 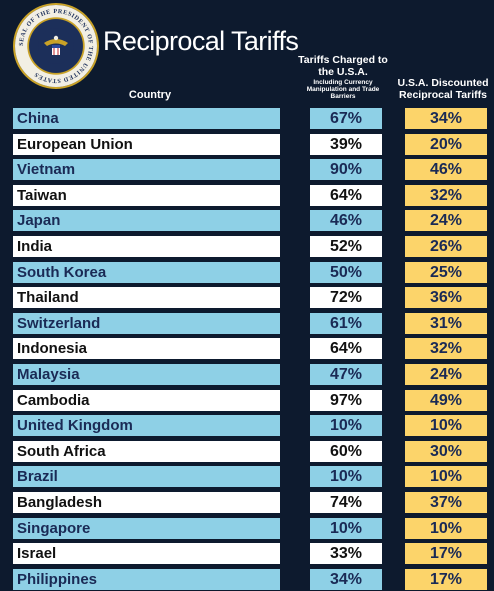 I want to click on discounted-tariff-cell: 46%, so click(x=446, y=170).